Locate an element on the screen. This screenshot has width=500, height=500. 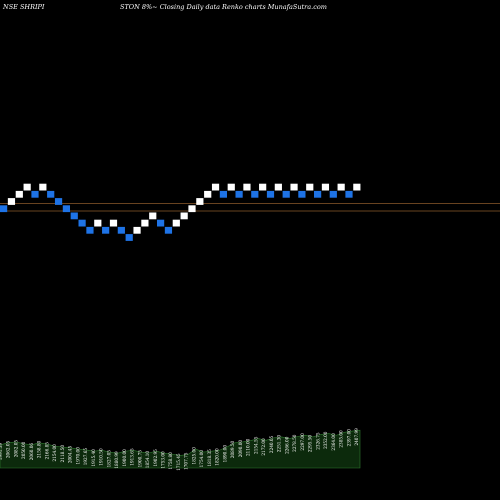
volume-value-label: 2004.45 is located at coordinates (70, 455).